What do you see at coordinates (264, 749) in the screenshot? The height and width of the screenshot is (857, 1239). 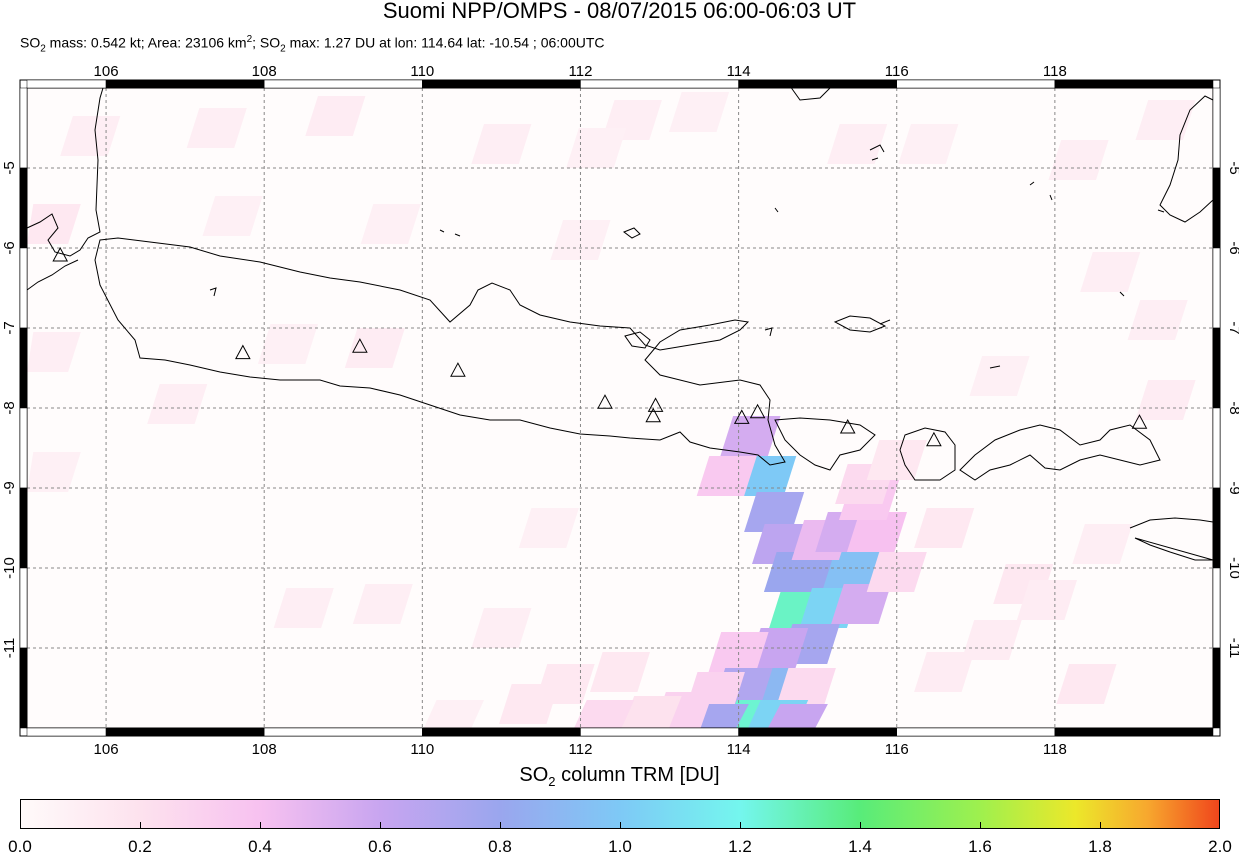 I see `lon-tick-label-bottom: 108` at bounding box center [264, 749].